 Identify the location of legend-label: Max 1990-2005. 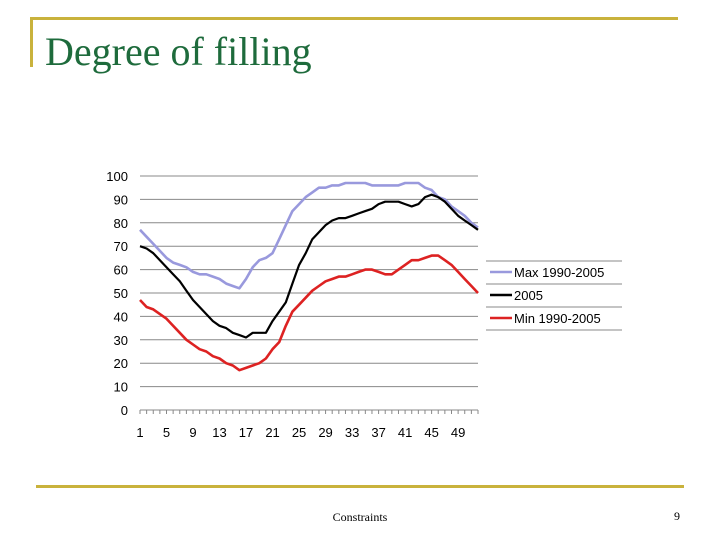
(559, 272).